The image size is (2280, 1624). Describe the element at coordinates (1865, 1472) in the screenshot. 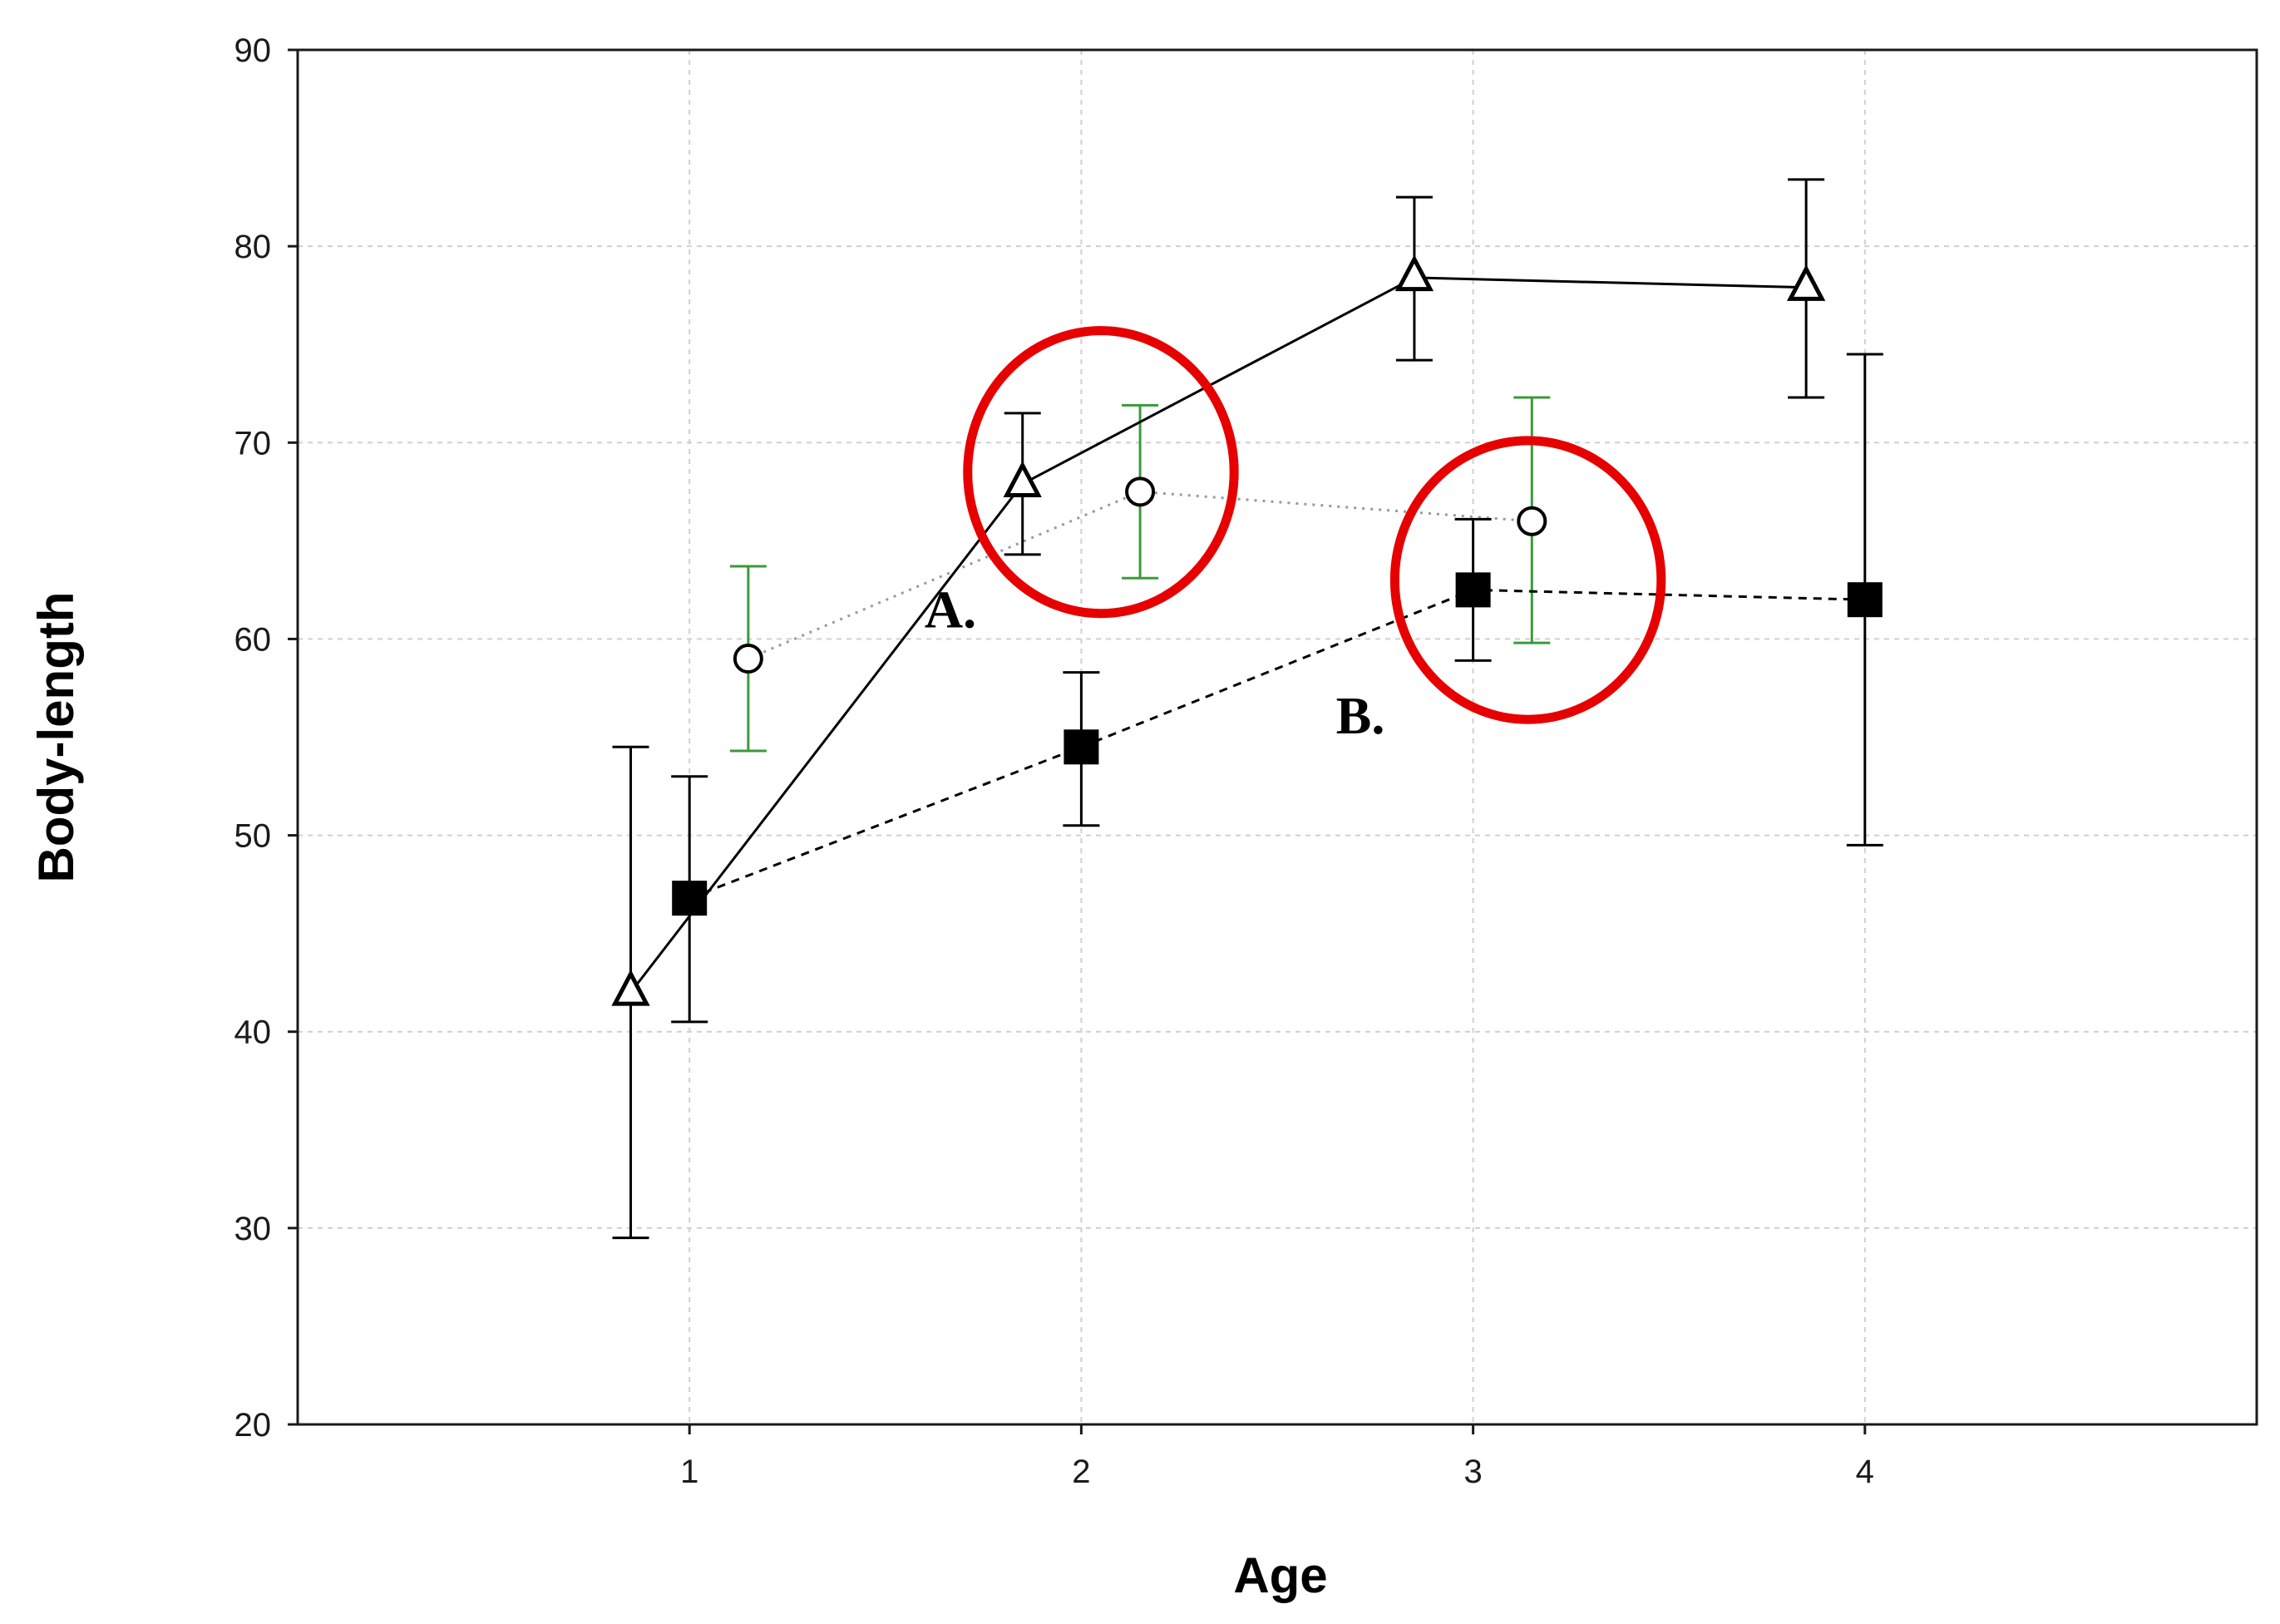

I see `x-tick-label: 4` at that location.